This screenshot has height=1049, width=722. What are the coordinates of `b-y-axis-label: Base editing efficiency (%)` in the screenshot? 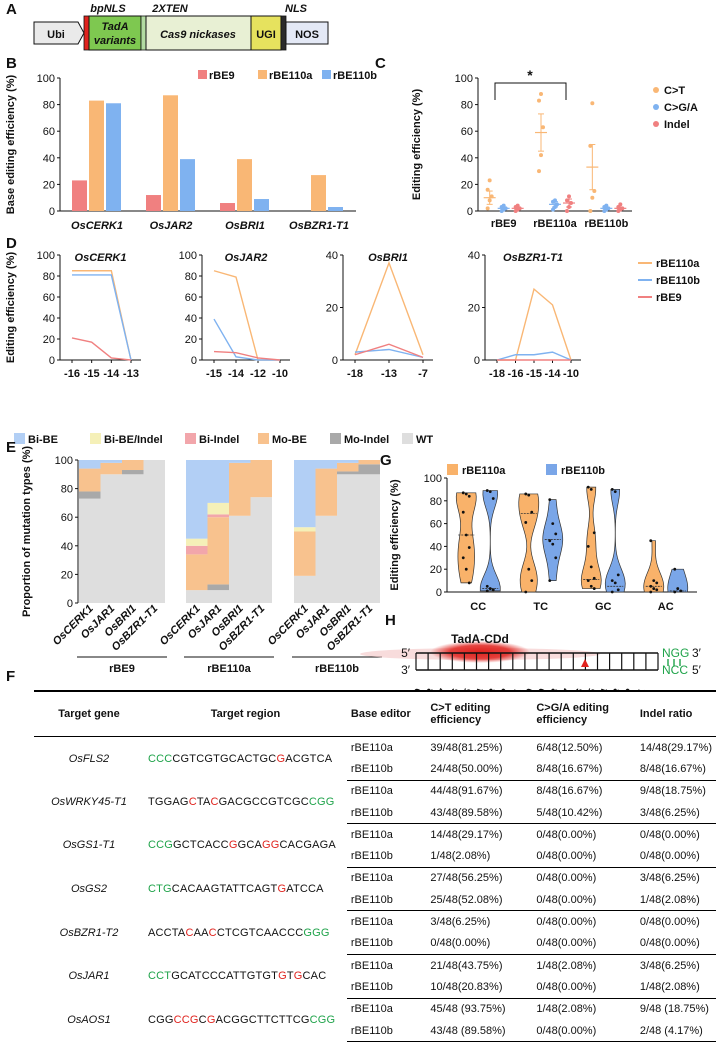 It's located at (11, 144).